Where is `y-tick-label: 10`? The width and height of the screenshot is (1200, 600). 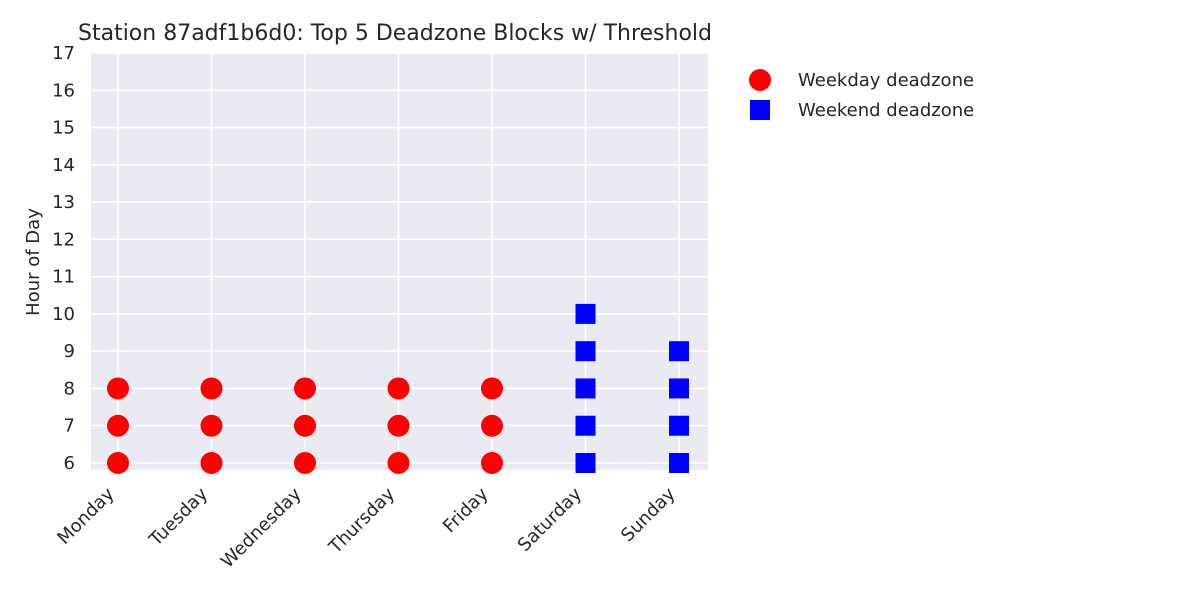 y-tick-label: 10 is located at coordinates (63, 314).